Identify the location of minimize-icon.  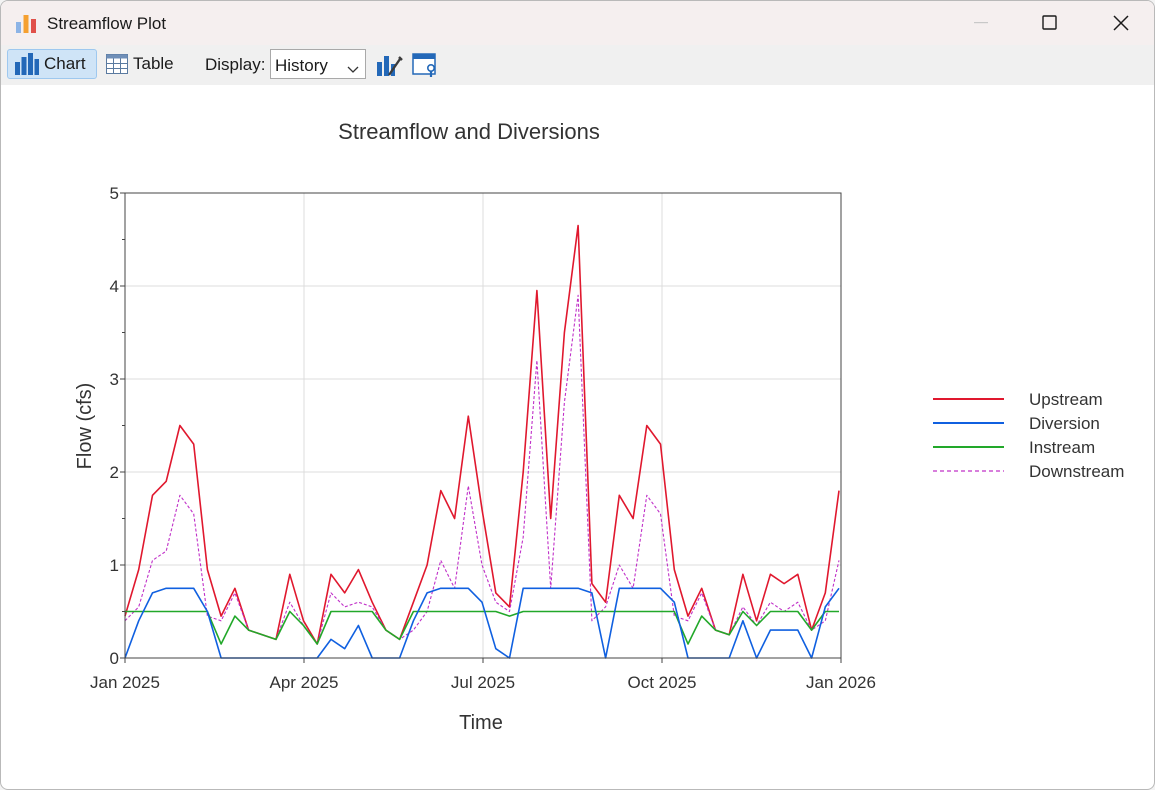
(981, 23).